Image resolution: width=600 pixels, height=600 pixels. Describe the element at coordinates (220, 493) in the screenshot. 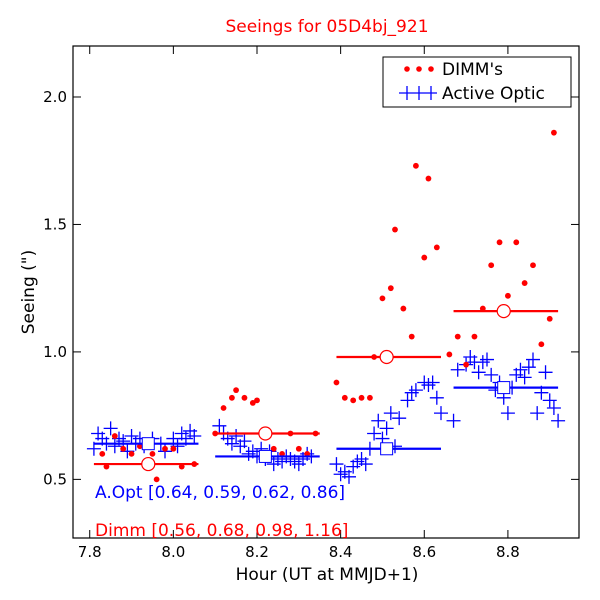

I see `annotation-aopt: A.Opt [0.64, 0.59, 0.62, 0.86]` at that location.